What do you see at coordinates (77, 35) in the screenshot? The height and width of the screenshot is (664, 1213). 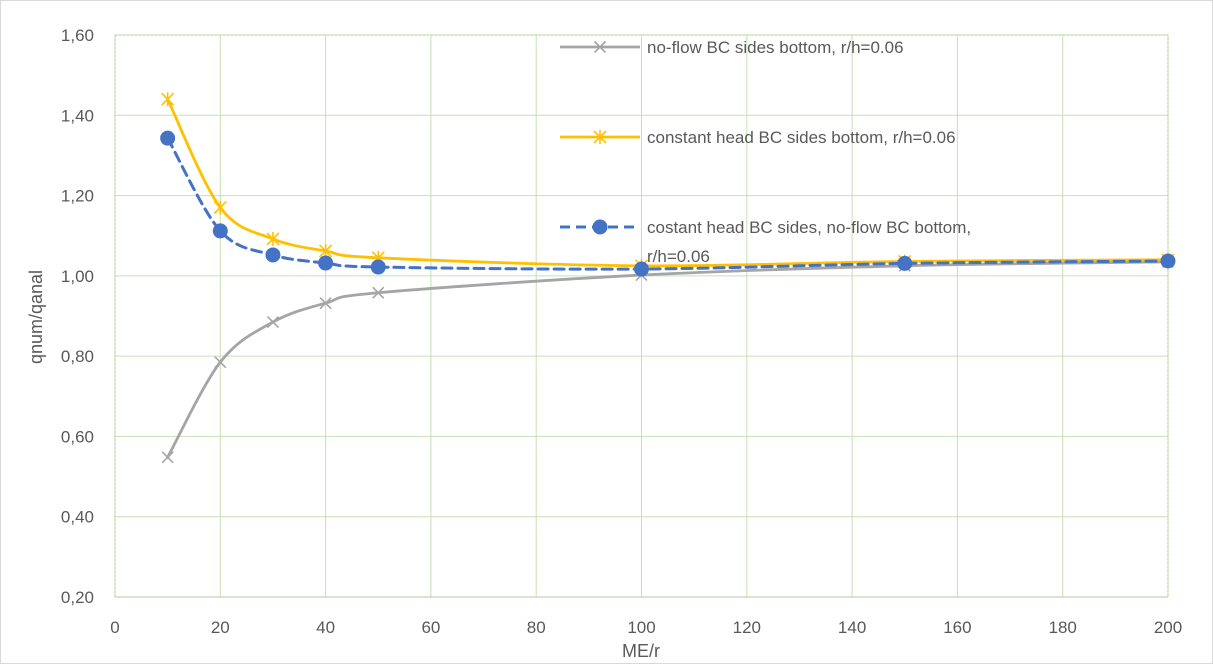 I see `y-tick-label: 1,60` at bounding box center [77, 35].